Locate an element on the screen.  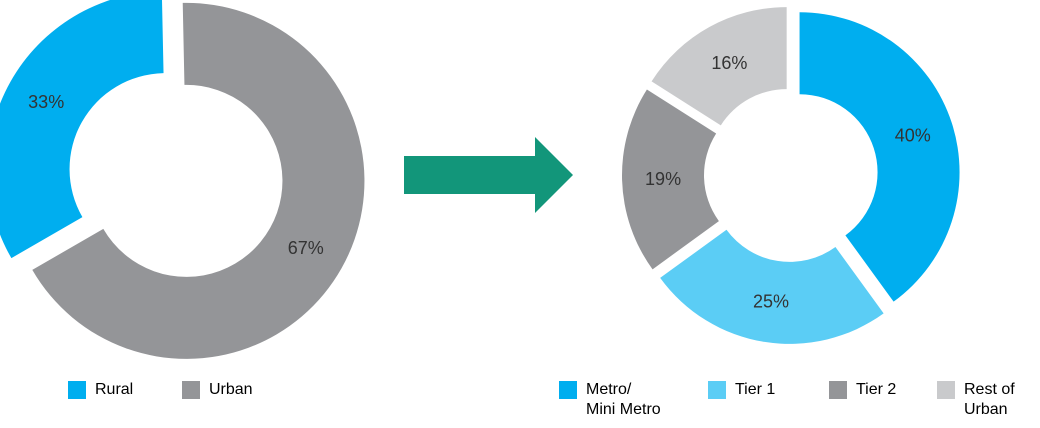
legend-item-urban: Urban is located at coordinates (217, 390).